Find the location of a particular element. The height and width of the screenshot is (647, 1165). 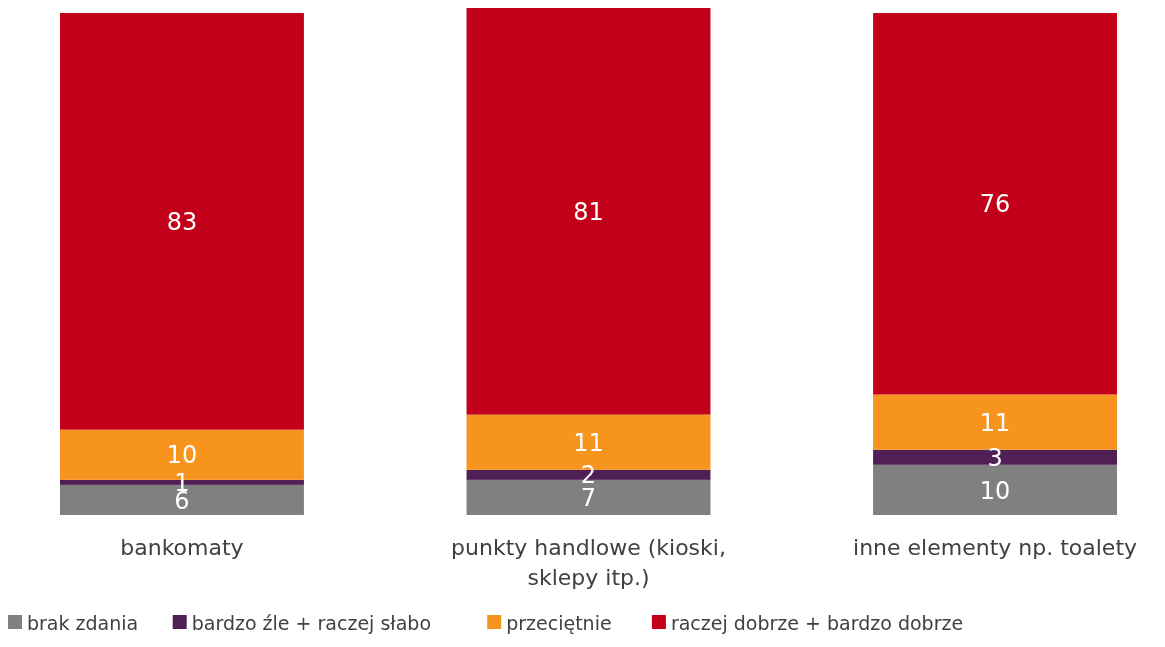

x-tick-label: inne elementy np. toalety is located at coordinates (995, 547).